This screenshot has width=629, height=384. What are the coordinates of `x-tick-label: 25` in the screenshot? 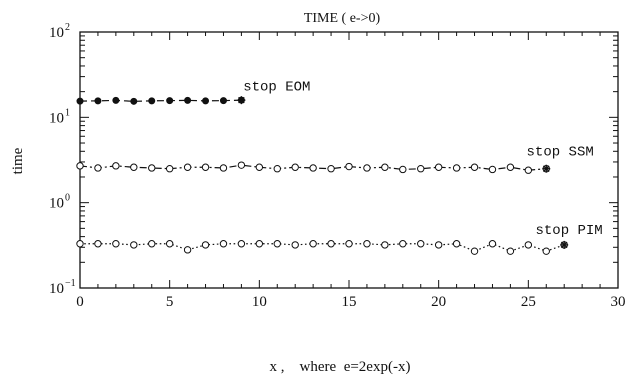 It's located at (528, 302).